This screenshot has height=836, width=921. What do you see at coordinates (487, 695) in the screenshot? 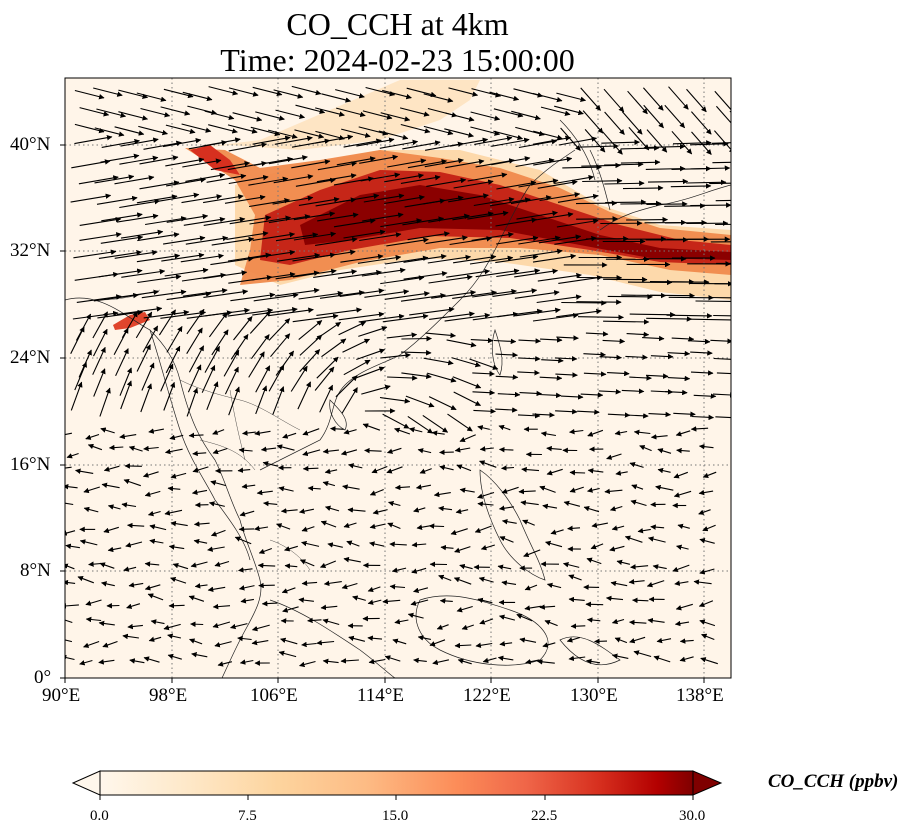
I see `lon-tick-label: 122°E` at bounding box center [487, 695].